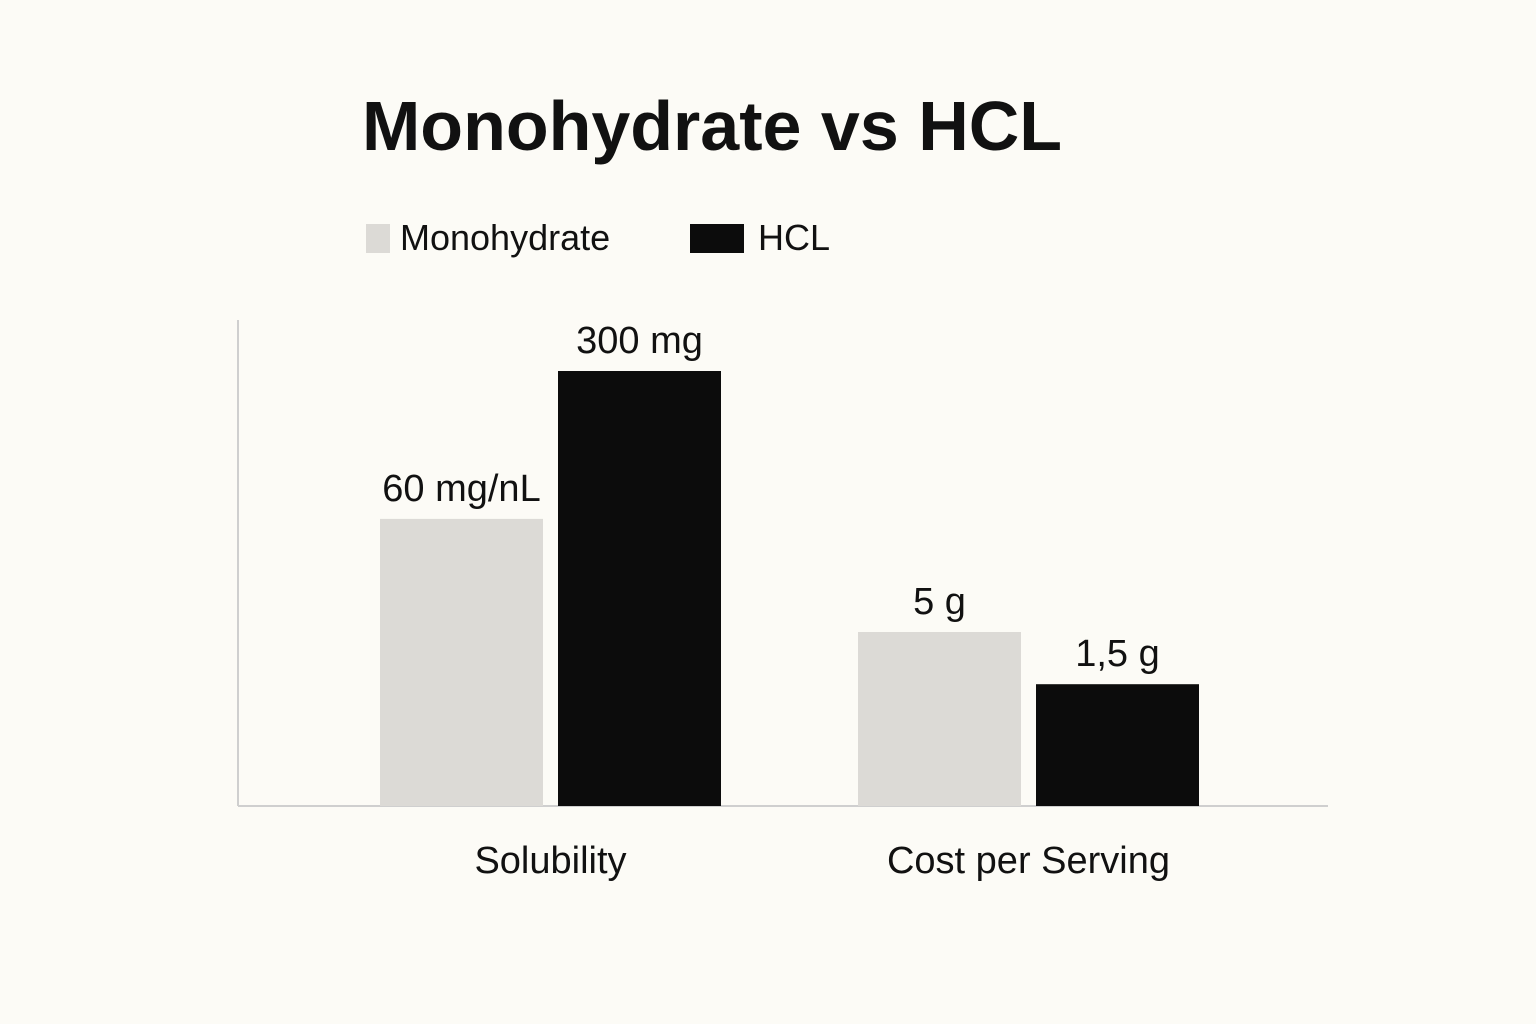 This screenshot has height=1024, width=1536. I want to click on bar-solubility-monohydrate, so click(461, 662).